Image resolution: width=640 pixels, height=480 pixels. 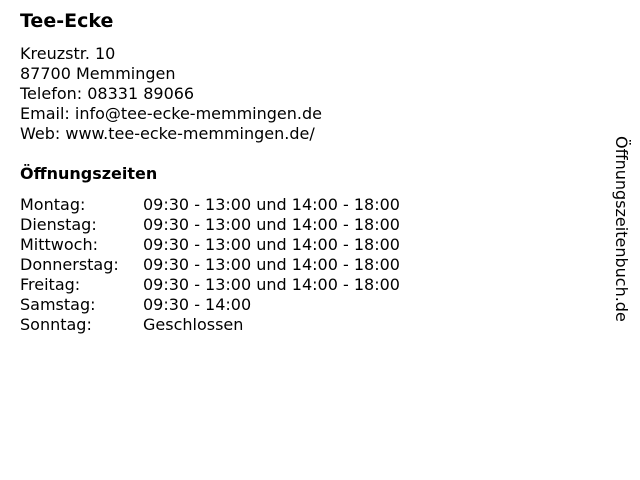 I want to click on city: 87700 Memmingen, so click(x=98, y=73).